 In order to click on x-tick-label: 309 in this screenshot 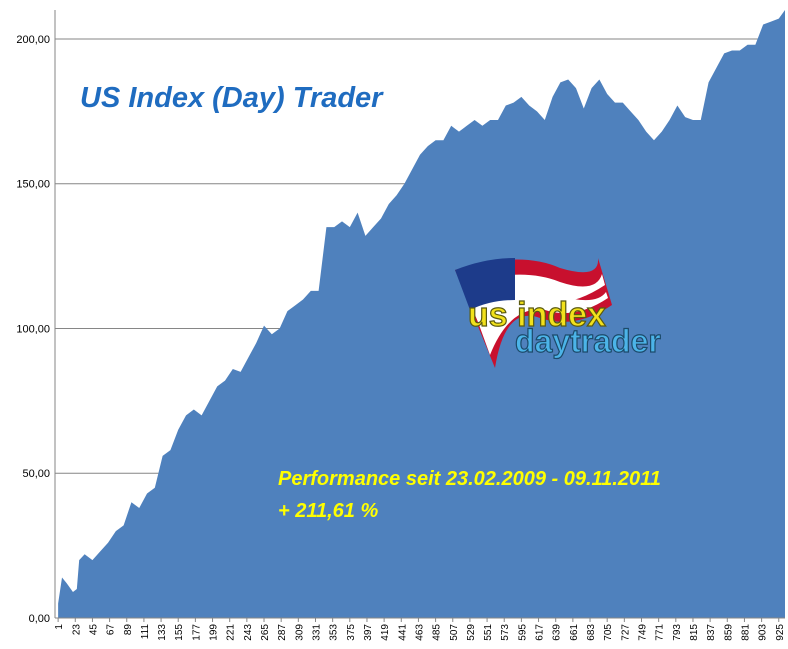, I will do `click(299, 632)`.